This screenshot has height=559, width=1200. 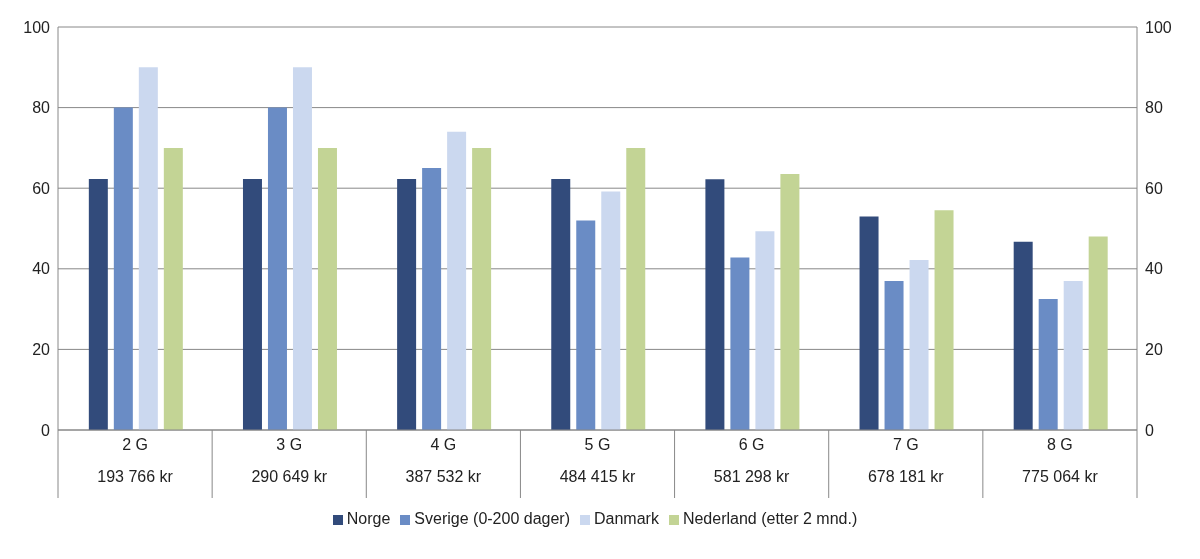 What do you see at coordinates (135, 460) in the screenshot?
I see `x-tick-label: 2 G 193 766 kr` at bounding box center [135, 460].